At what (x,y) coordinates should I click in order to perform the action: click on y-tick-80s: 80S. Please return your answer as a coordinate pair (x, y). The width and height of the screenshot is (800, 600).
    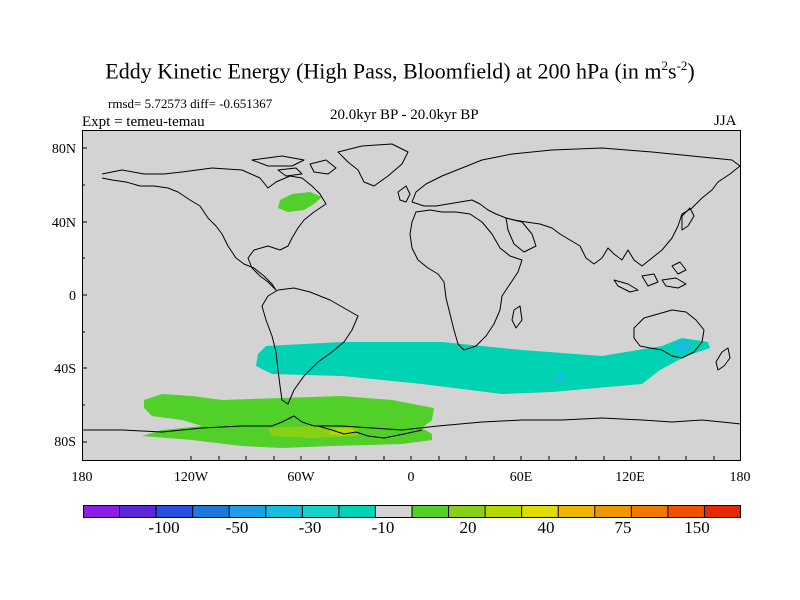
    Looking at the image, I should click on (65, 442).